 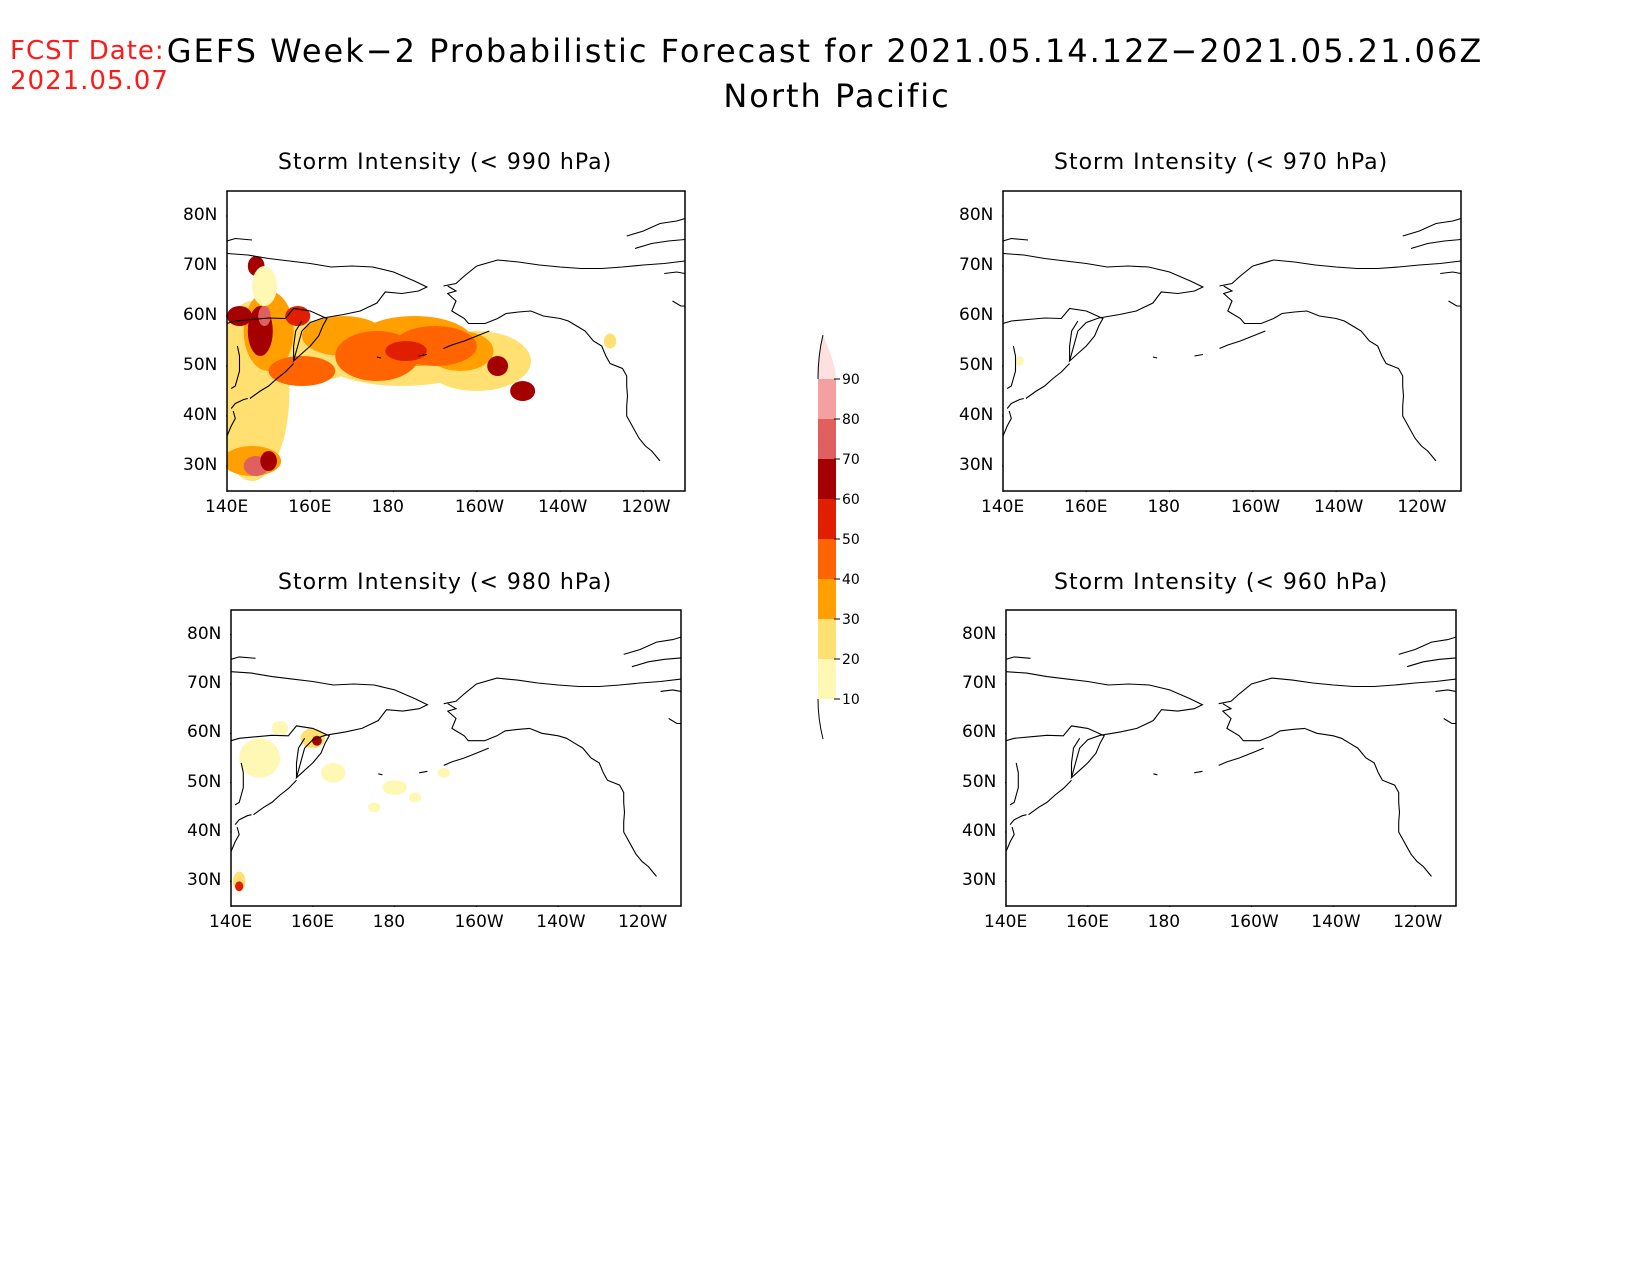 I want to click on colorbar-label: 40, so click(x=851, y=580).